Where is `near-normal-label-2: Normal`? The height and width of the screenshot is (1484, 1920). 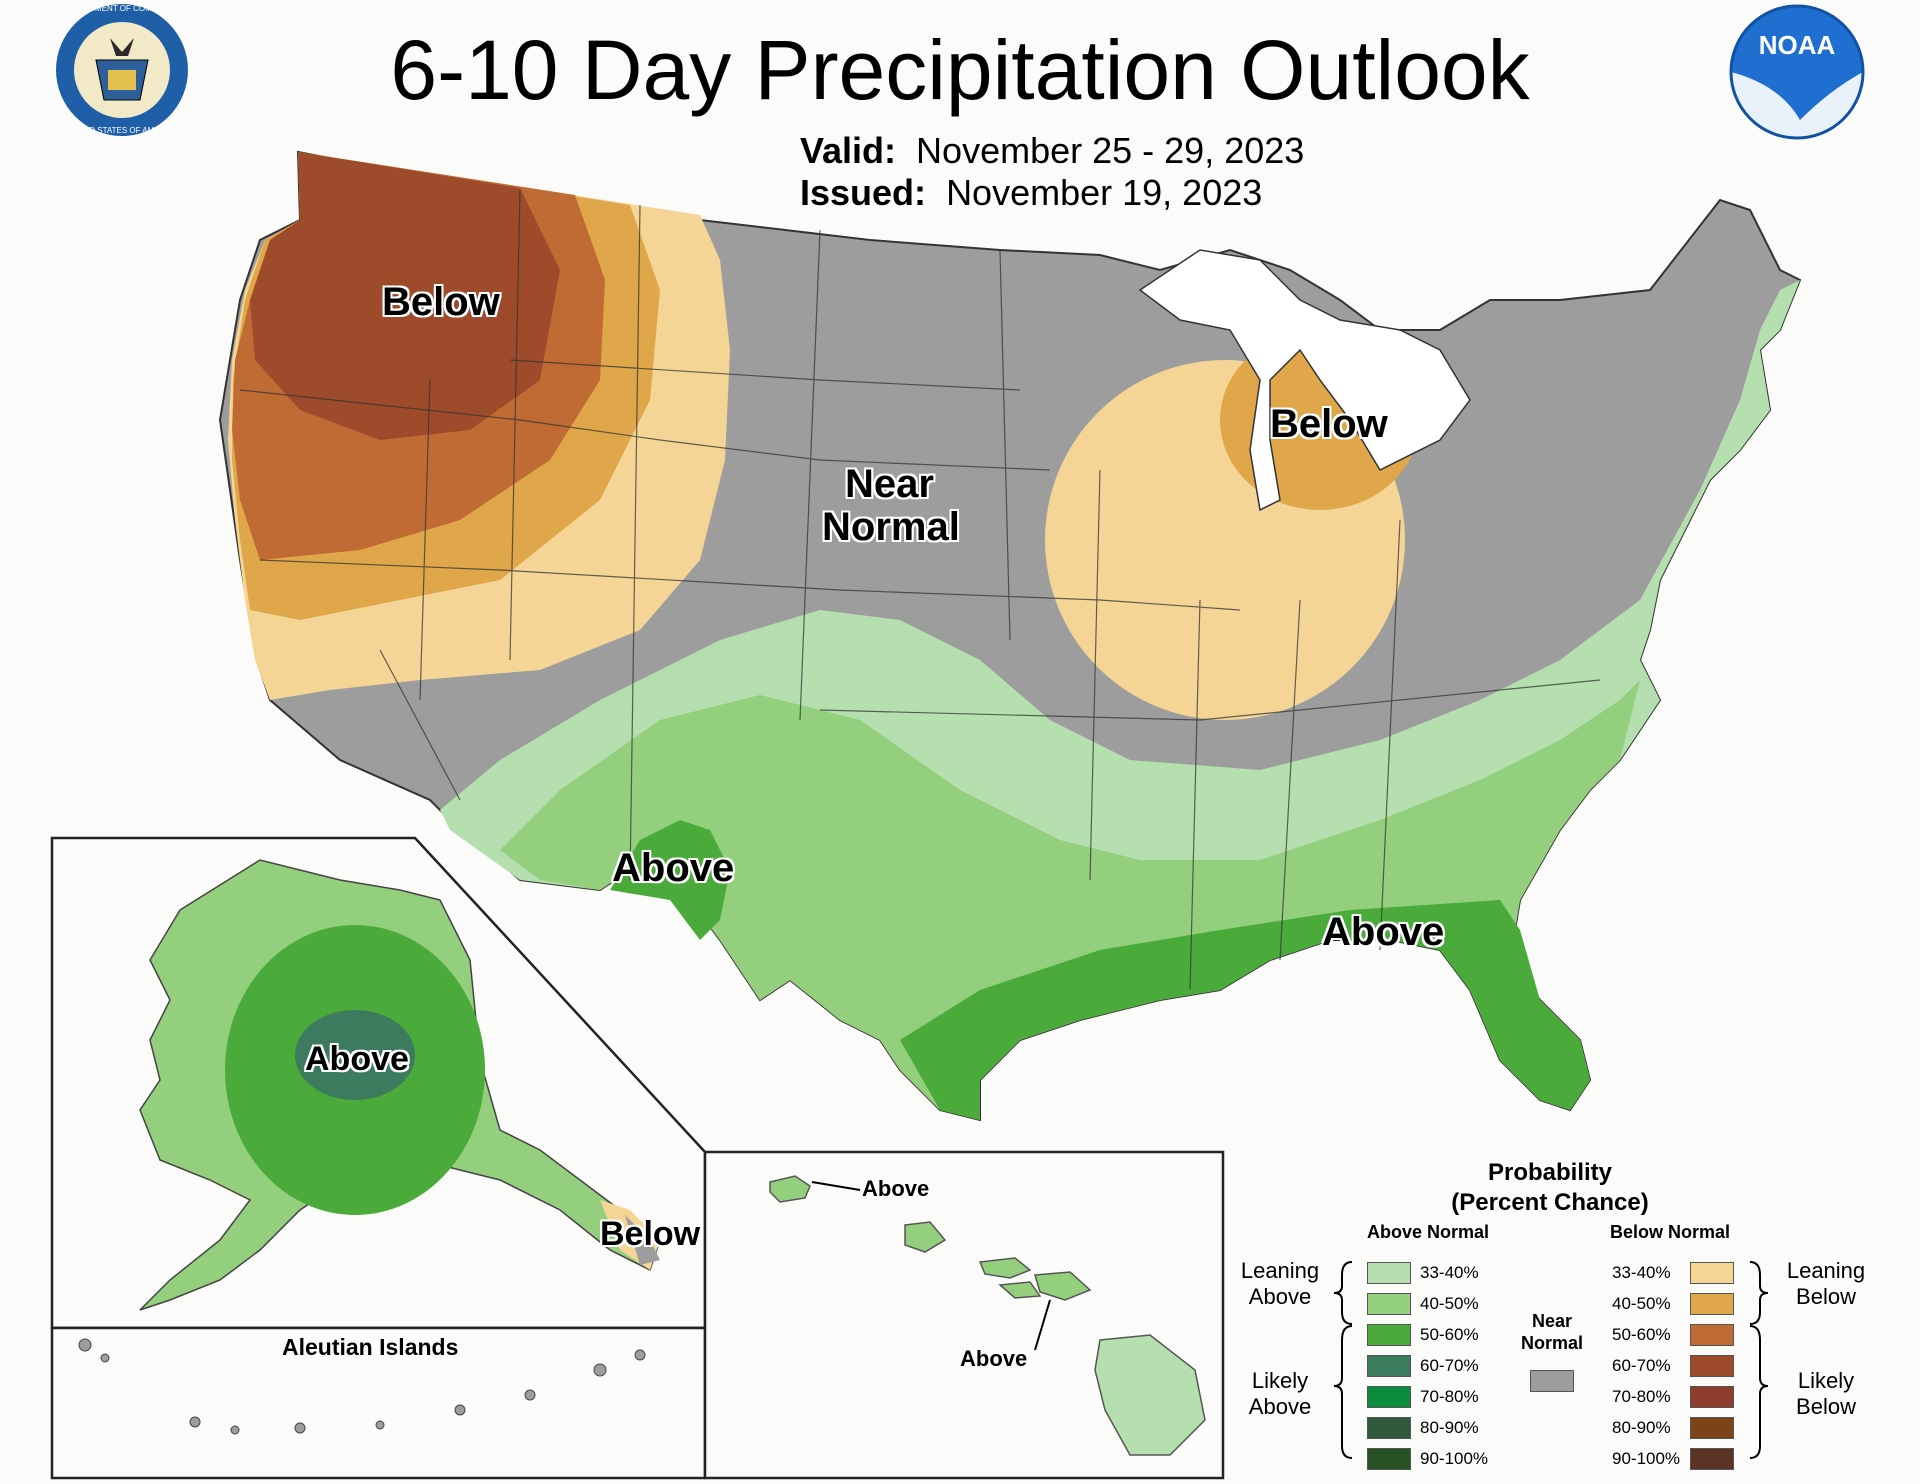 near-normal-label-2: Normal is located at coordinates (891, 527).